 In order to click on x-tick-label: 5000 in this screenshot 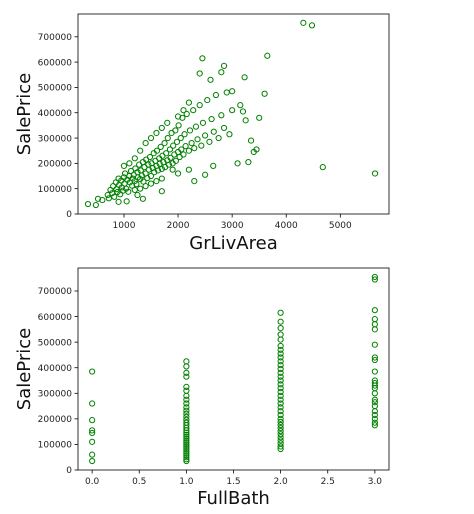, I will do `click(340, 226)`.